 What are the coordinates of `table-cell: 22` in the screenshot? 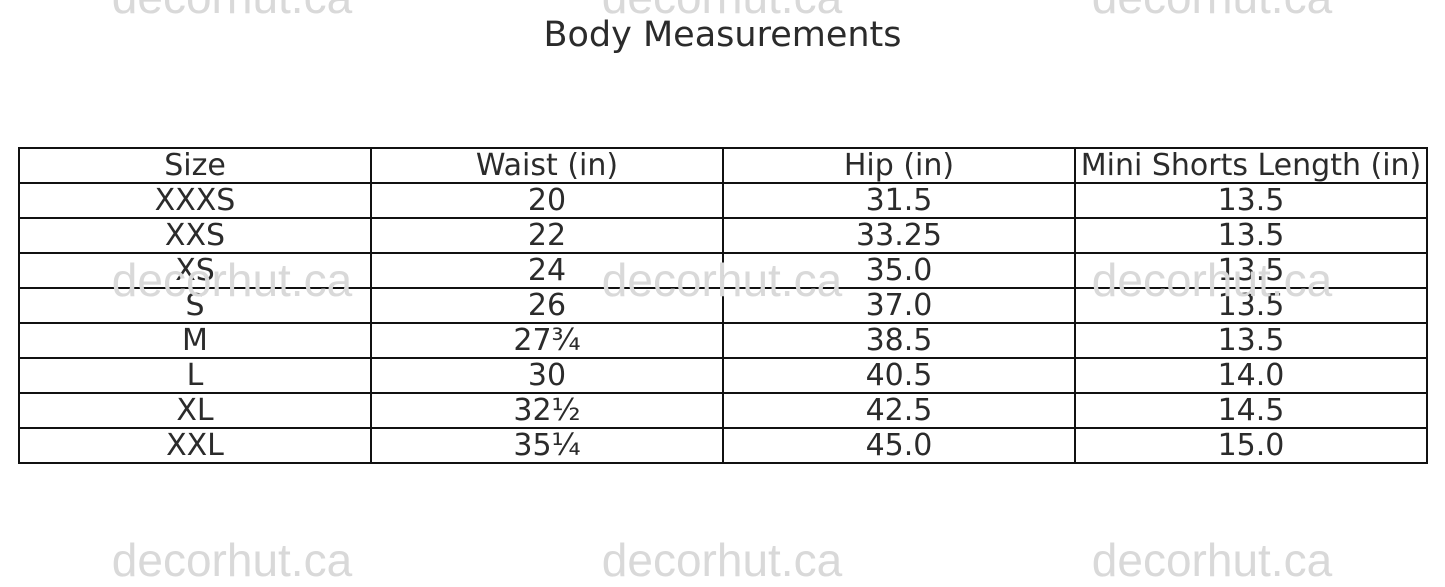 It's located at (547, 235).